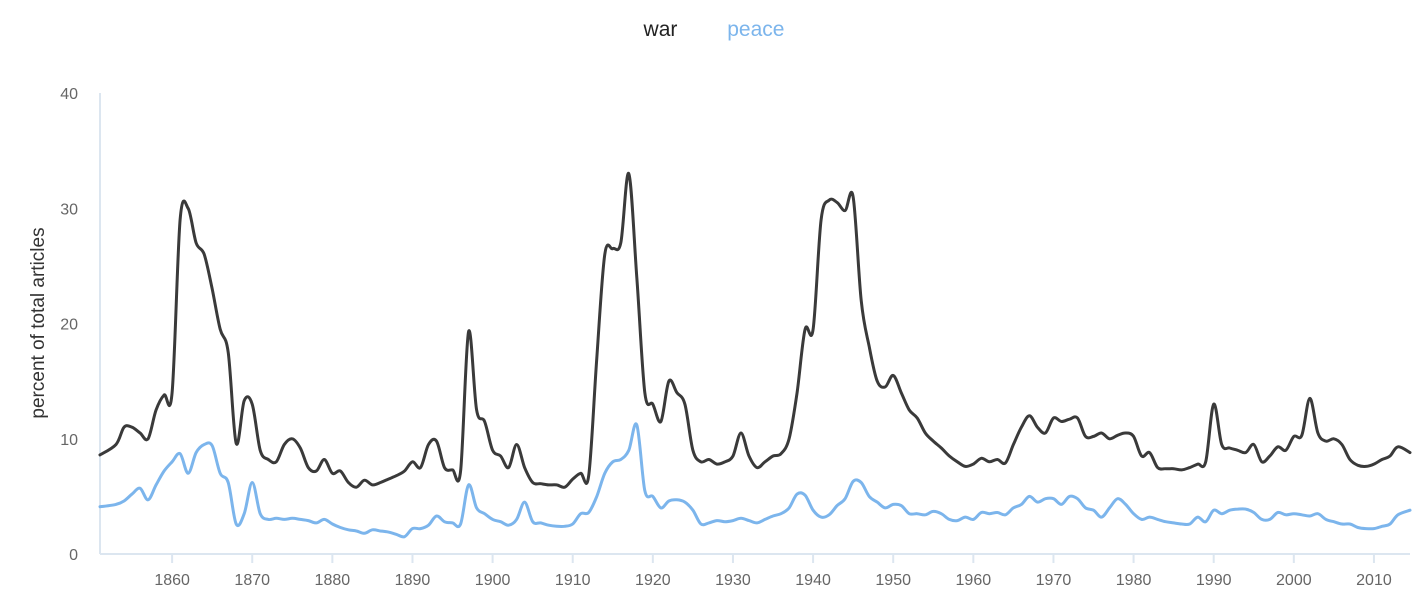 Image resolution: width=1428 pixels, height=604 pixels. Describe the element at coordinates (73, 555) in the screenshot. I see `y-tick-label: 0` at that location.